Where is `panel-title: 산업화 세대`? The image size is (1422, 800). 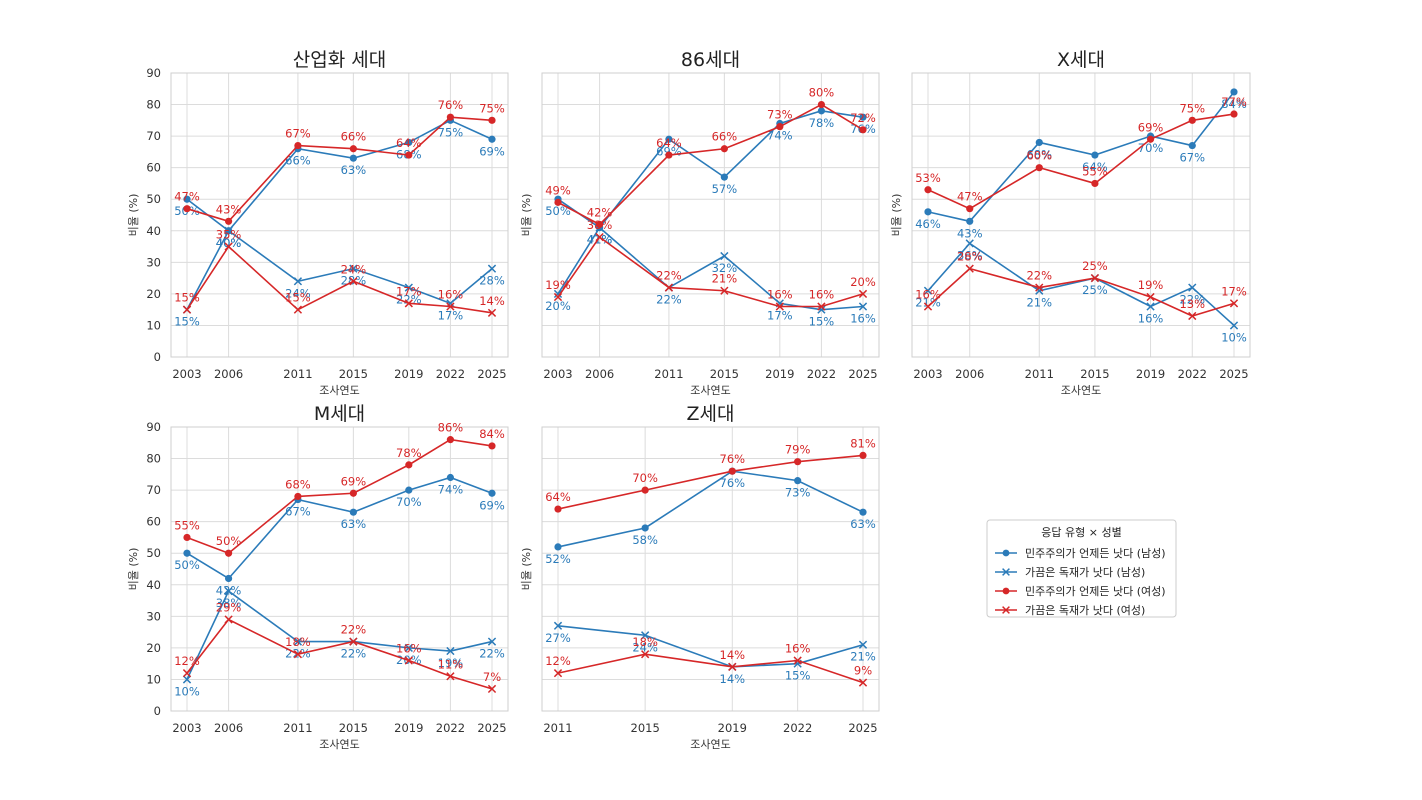 panel-title: 산업화 세대 is located at coordinates (339, 60).